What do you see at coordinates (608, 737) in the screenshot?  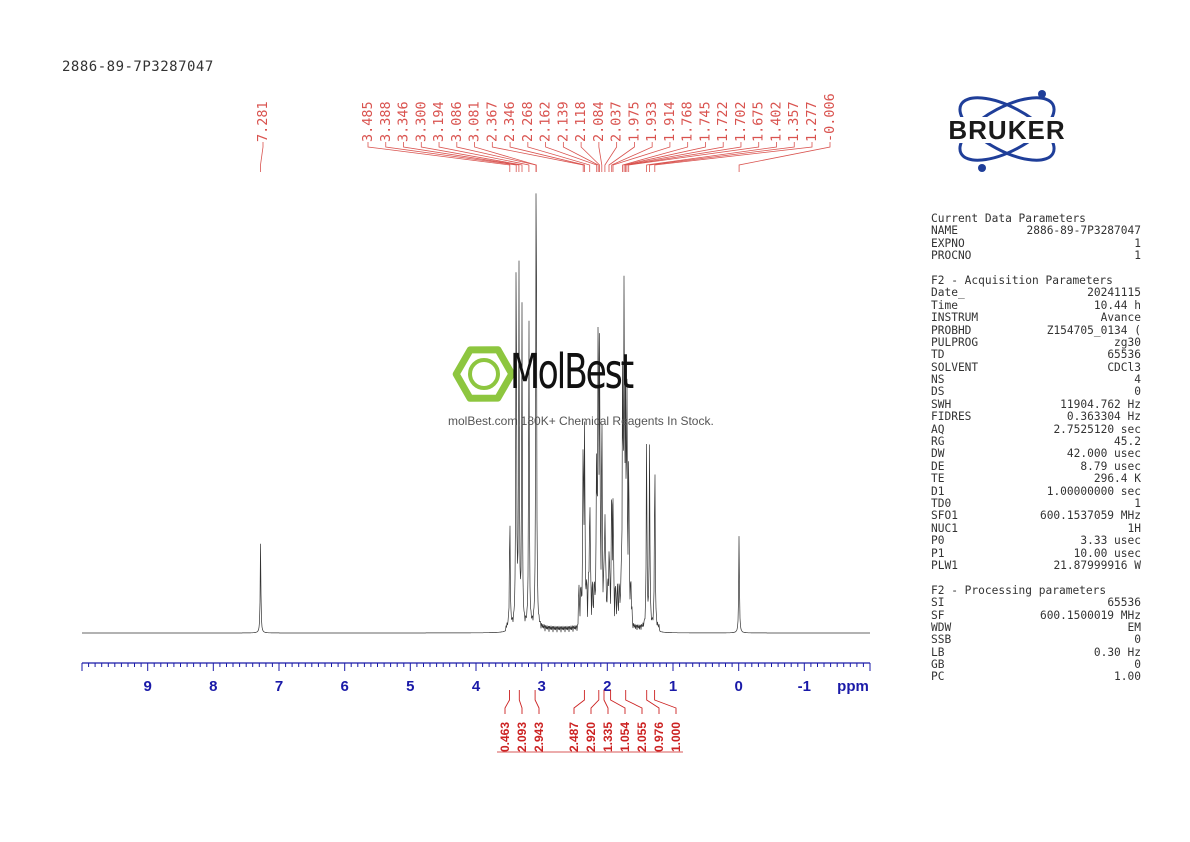 I see `integral-value: 1.335` at bounding box center [608, 737].